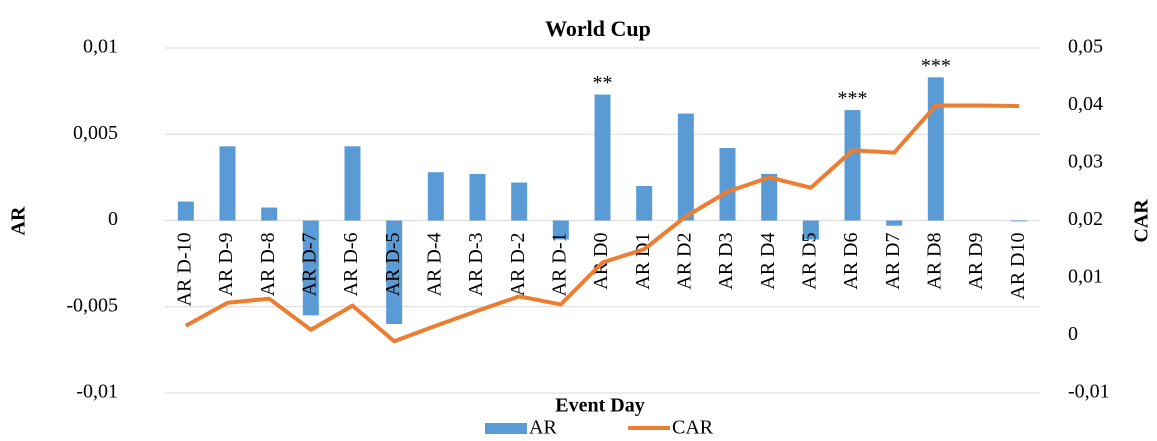 The height and width of the screenshot is (441, 1157). What do you see at coordinates (598, 28) in the screenshot?
I see `chart-title: World Cup` at bounding box center [598, 28].